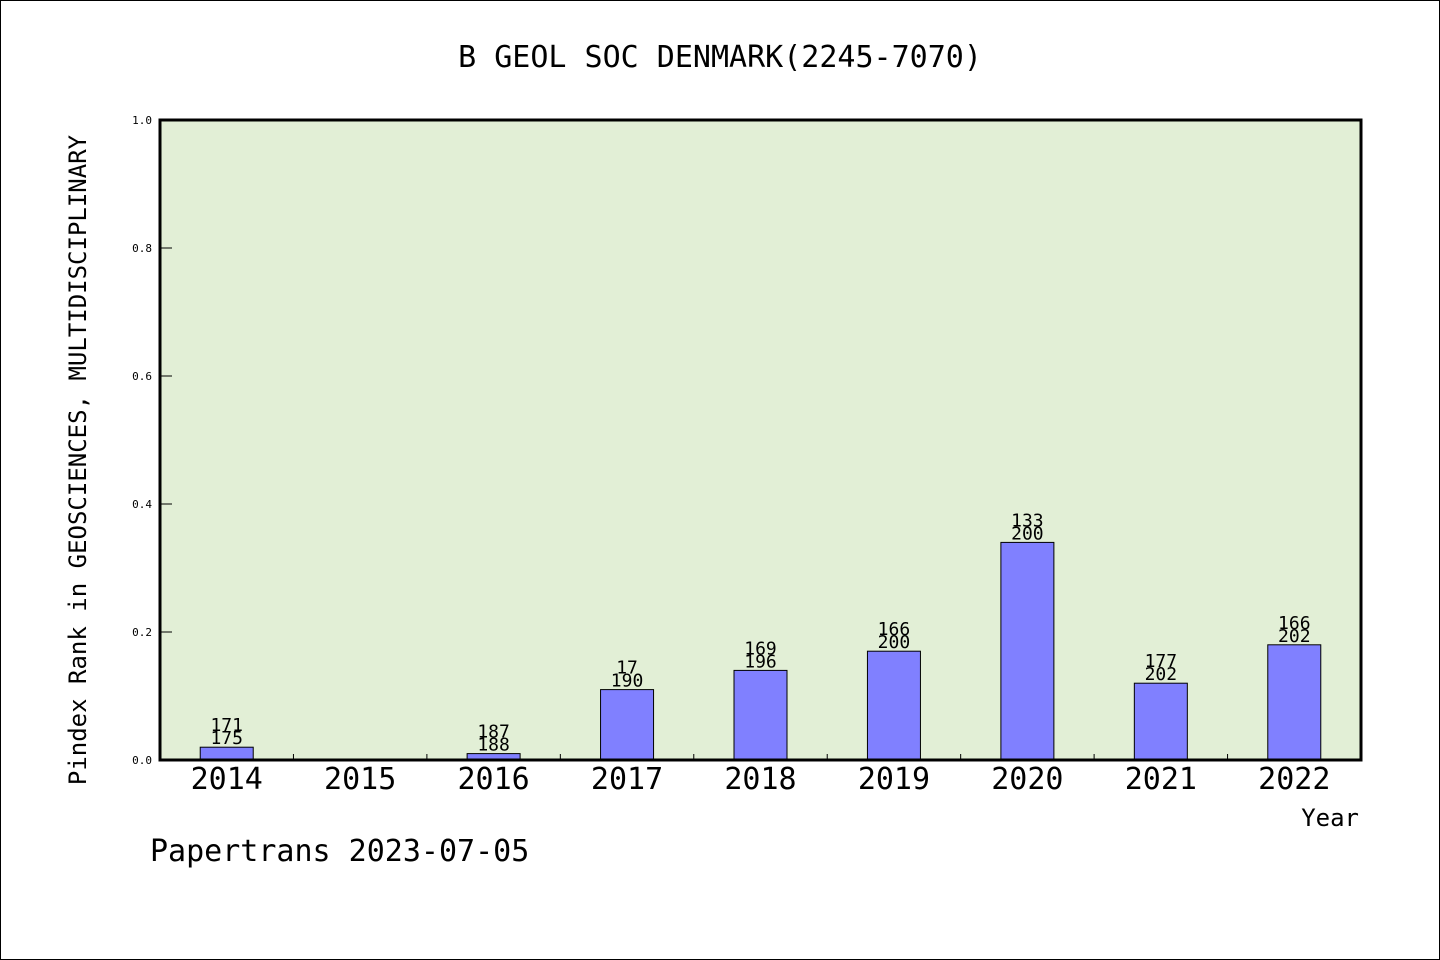 The height and width of the screenshot is (960, 1440). What do you see at coordinates (627, 779) in the screenshot?
I see `x-tick-label-2017: 2017` at bounding box center [627, 779].